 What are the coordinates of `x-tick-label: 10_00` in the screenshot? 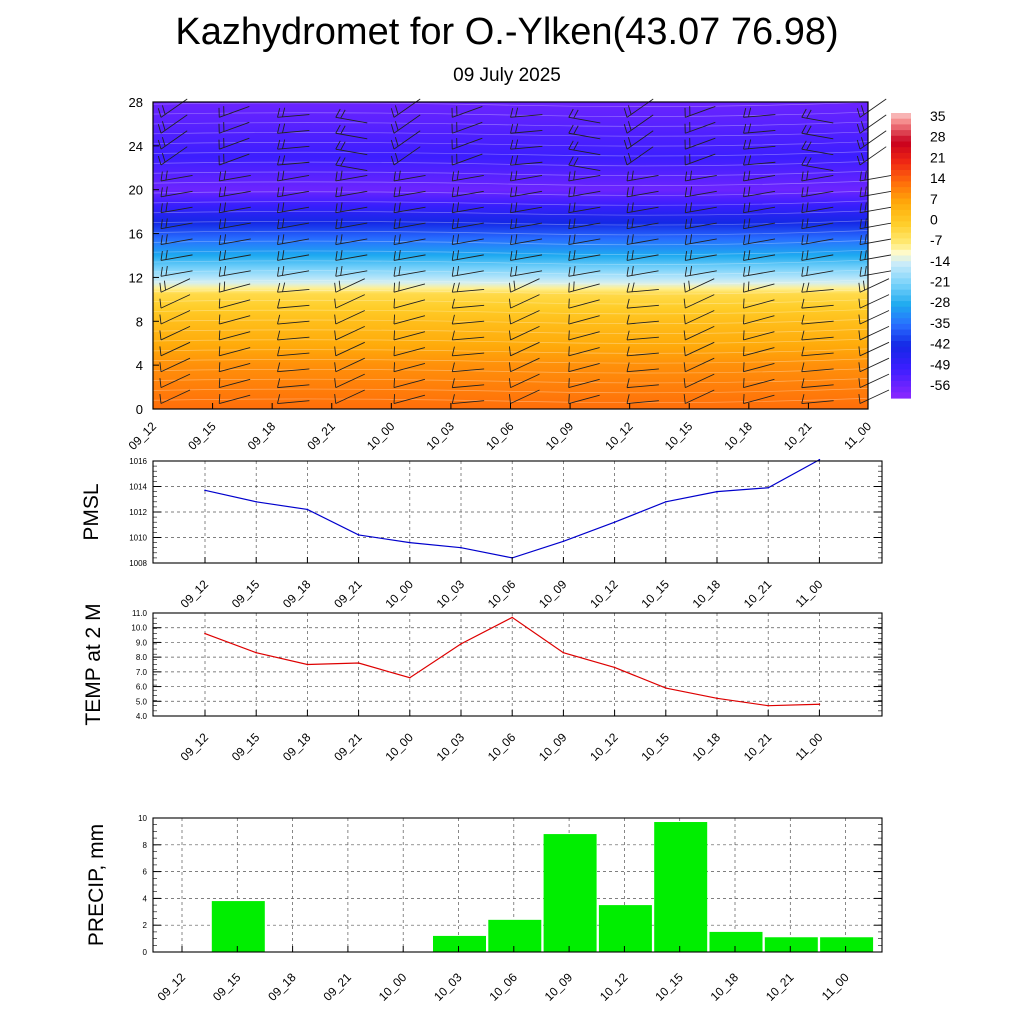 It's located at (381, 436).